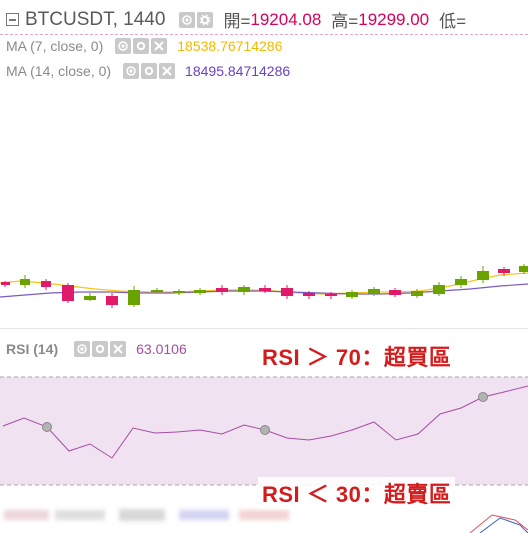 The image size is (528, 533). Describe the element at coordinates (161, 349) in the screenshot. I see `rsi-value: 63.0106` at that location.